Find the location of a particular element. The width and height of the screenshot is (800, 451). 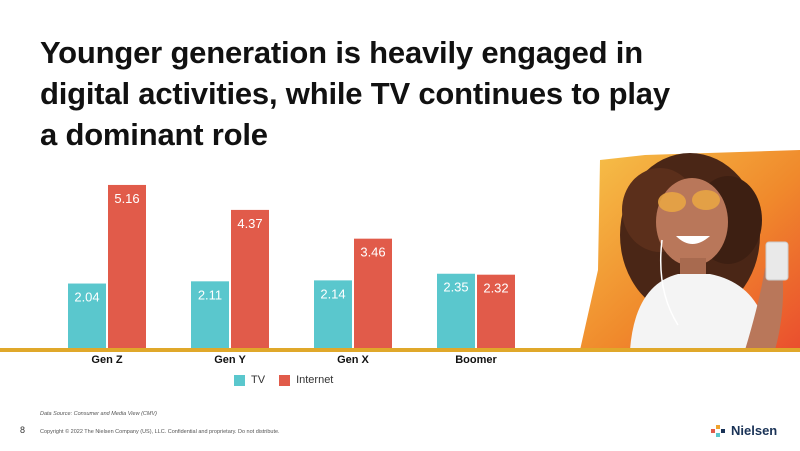

bar-tv-gen-x is located at coordinates (333, 314).